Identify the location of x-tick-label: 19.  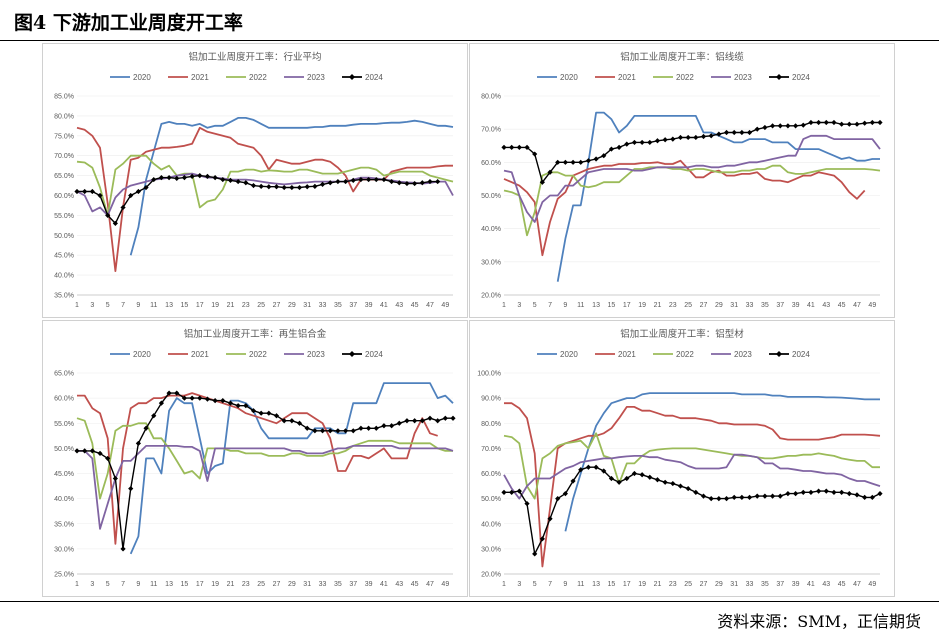
(642, 305).